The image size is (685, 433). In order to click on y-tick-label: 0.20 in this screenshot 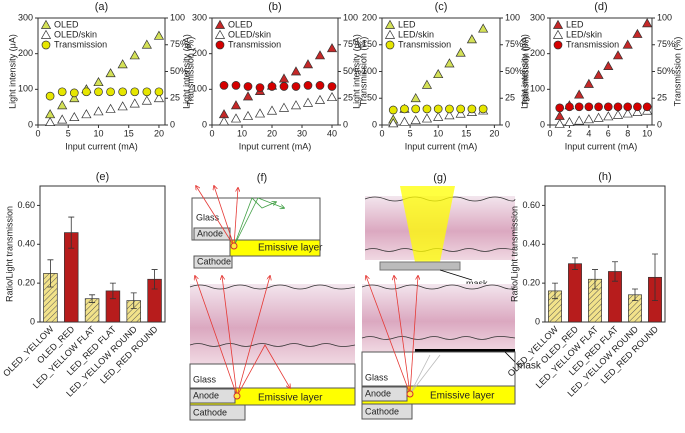, I will do `click(26, 283)`.